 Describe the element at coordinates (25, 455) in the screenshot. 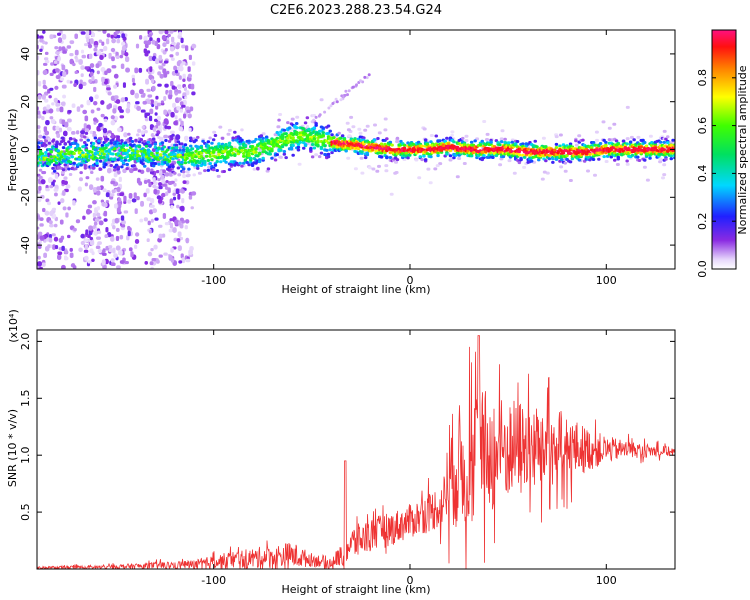

I see `snr-ytick-label: 1.0` at that location.